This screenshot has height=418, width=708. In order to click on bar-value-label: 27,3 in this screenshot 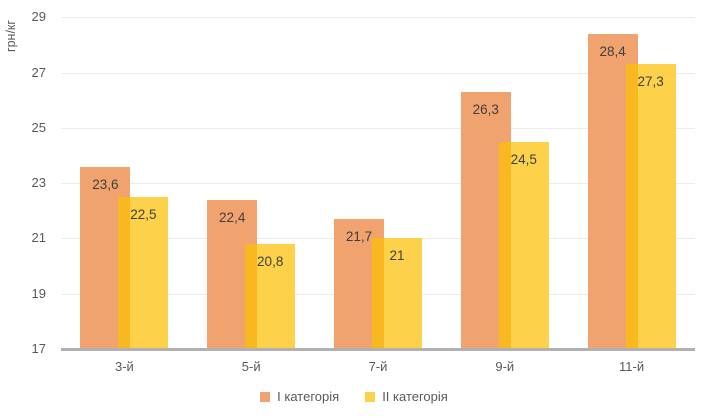, I will do `click(650, 82)`.